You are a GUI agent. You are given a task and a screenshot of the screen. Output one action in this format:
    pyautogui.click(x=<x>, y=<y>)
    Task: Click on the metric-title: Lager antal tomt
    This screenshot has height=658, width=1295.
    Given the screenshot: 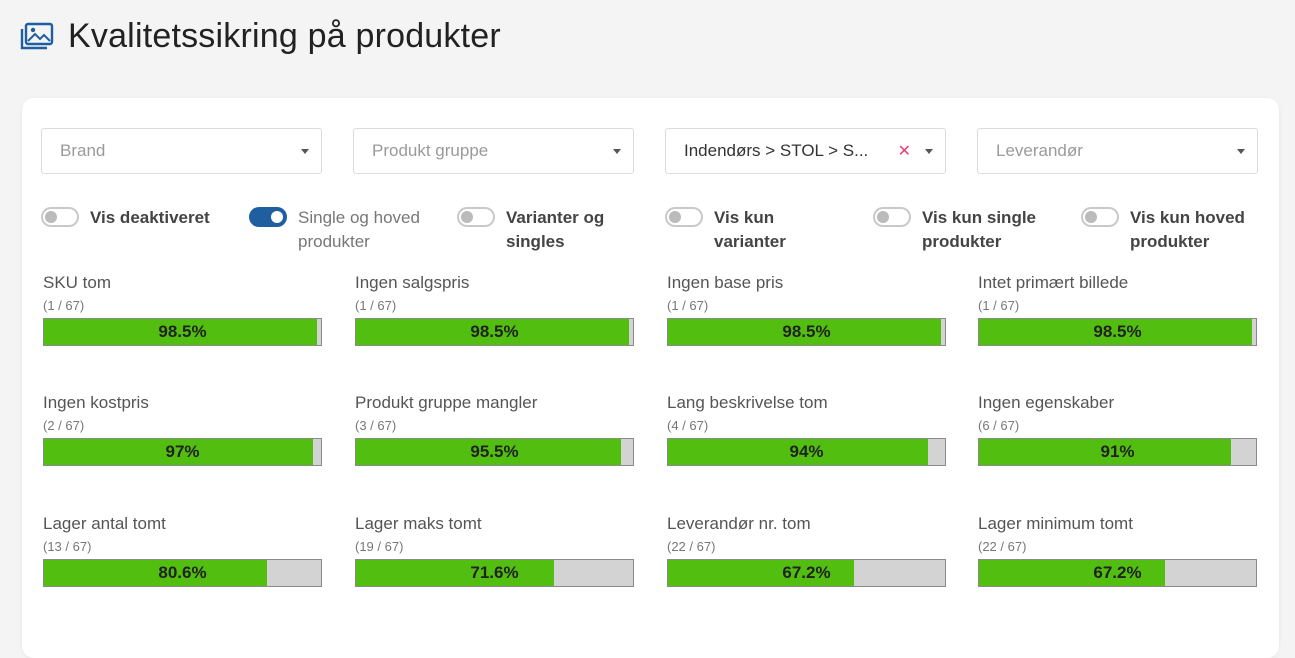 What is the action you would take?
    pyautogui.click(x=104, y=523)
    